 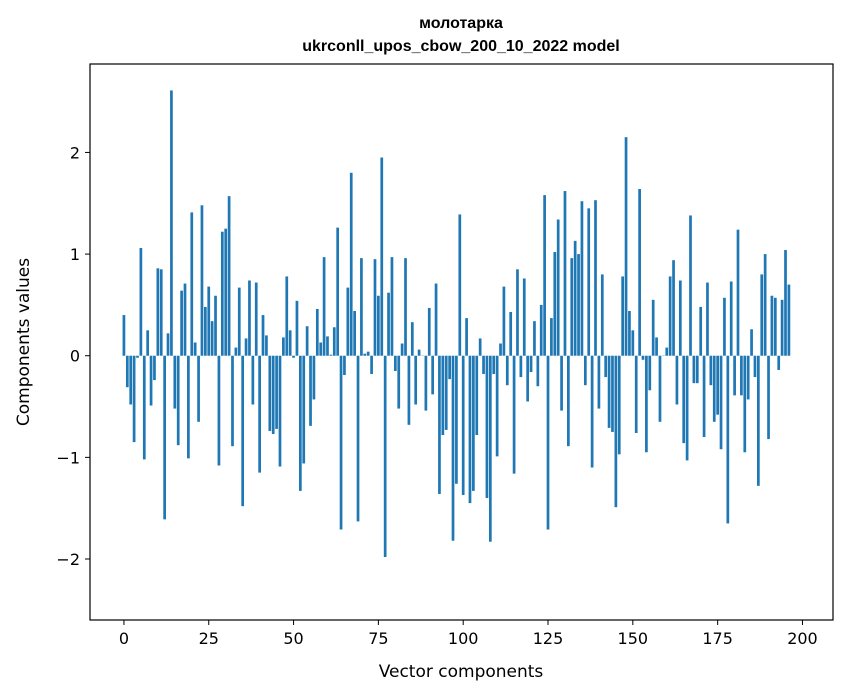 I want to click on chart-title-line-2: ukrconll_upos_cbow_200_10_2022 model, so click(x=460, y=46).